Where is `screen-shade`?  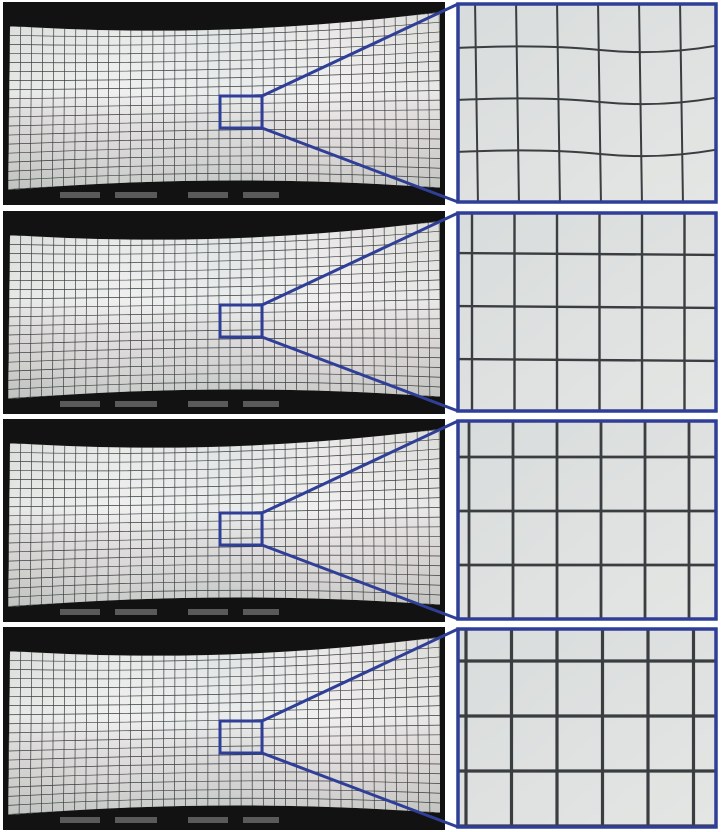 screen-shade is located at coordinates (224, 518).